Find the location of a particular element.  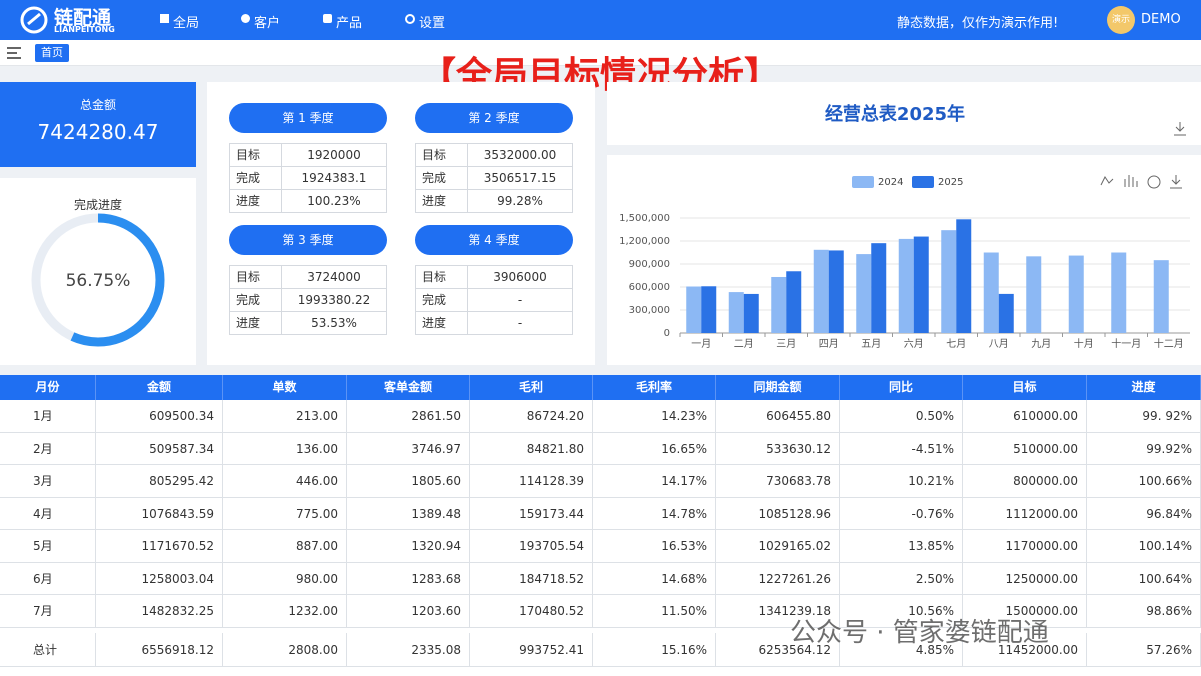

quarter-cell-value: 53.53% is located at coordinates (334, 323).